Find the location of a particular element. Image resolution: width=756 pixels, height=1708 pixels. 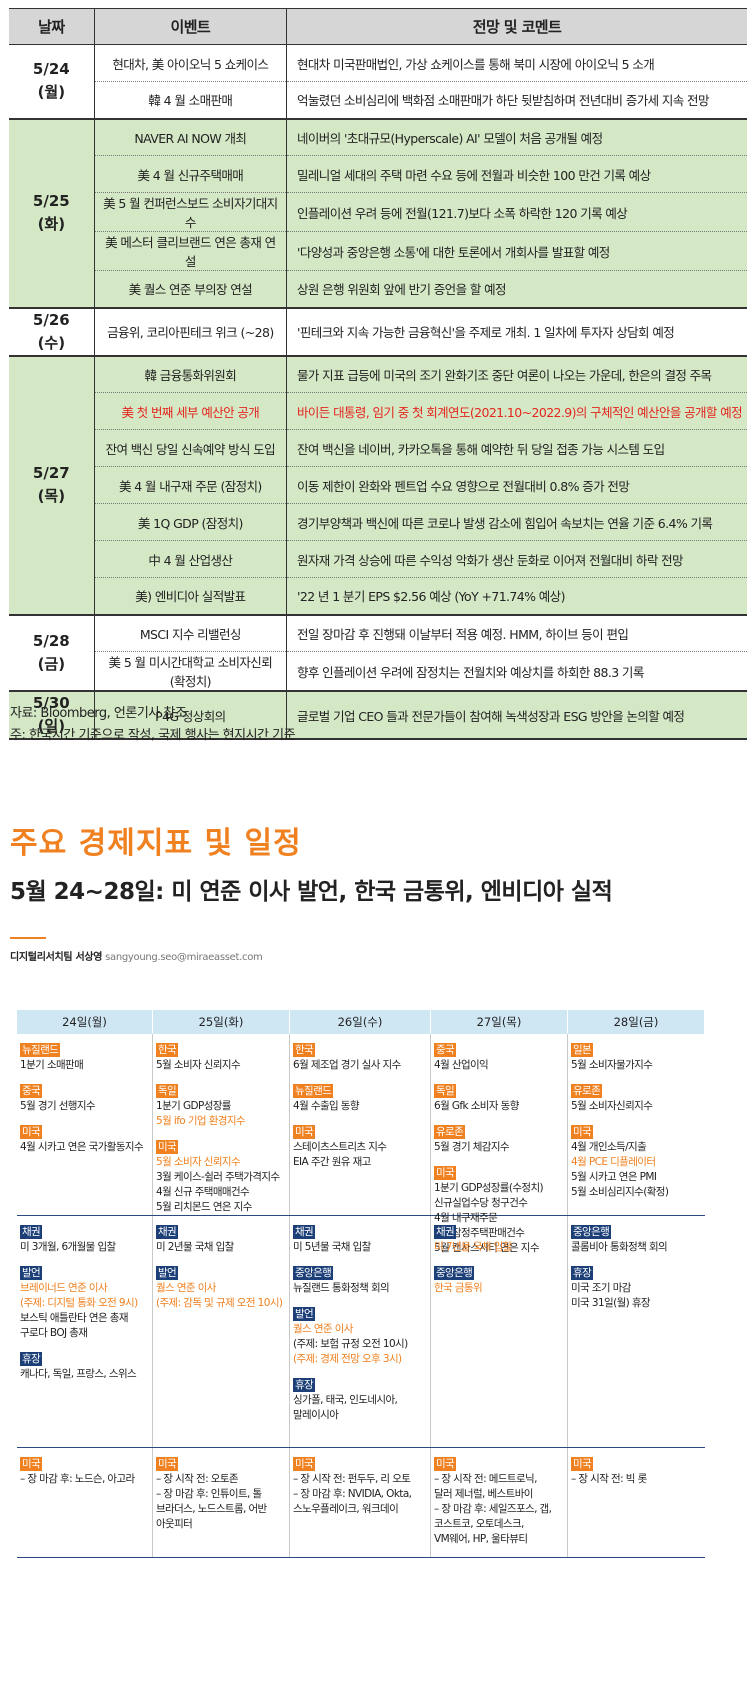

calendar-item: VM웨어, HP, 울타뷰티 is located at coordinates (481, 1539).